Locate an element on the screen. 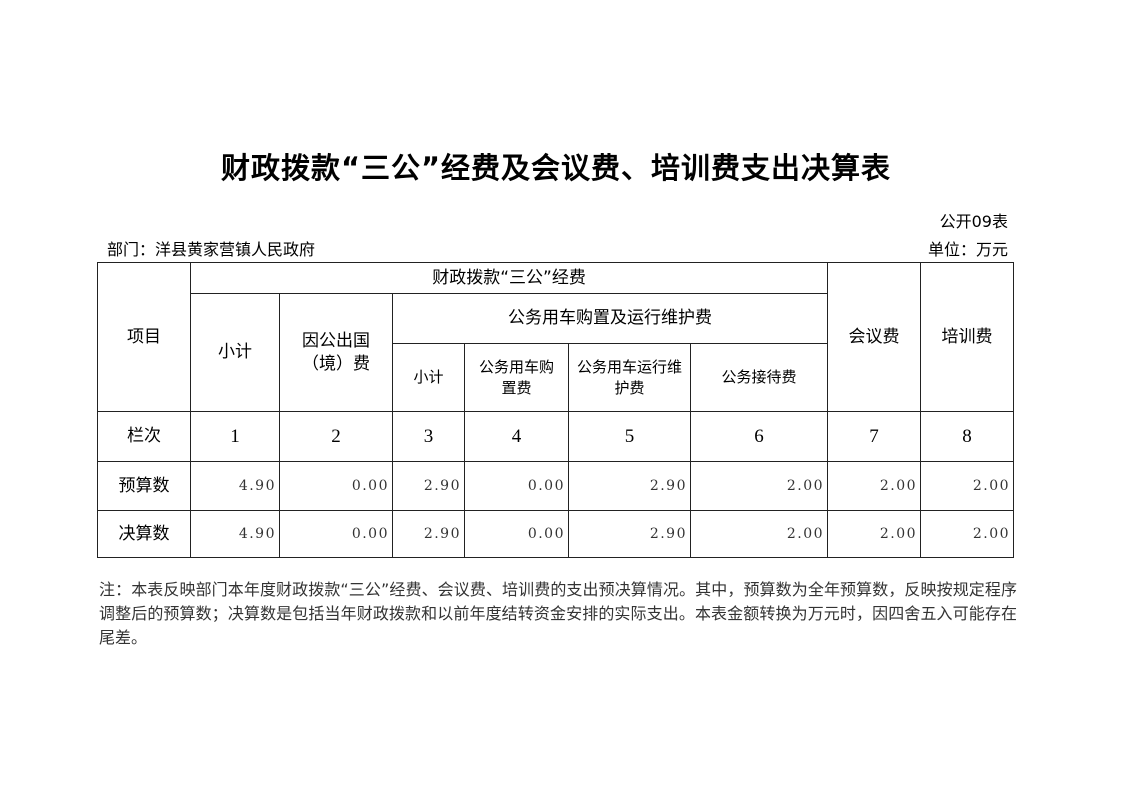 The image size is (1122, 793). group-header: 财政拨款“三公”经费 is located at coordinates (509, 278).